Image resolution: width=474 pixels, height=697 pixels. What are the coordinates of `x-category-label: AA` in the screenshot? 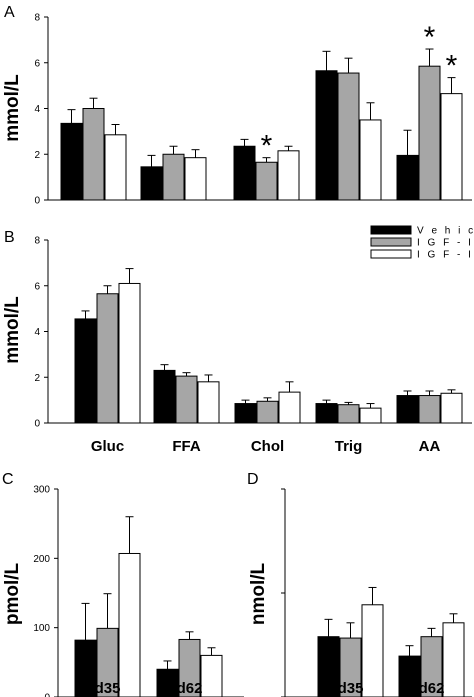 It's located at (430, 446).